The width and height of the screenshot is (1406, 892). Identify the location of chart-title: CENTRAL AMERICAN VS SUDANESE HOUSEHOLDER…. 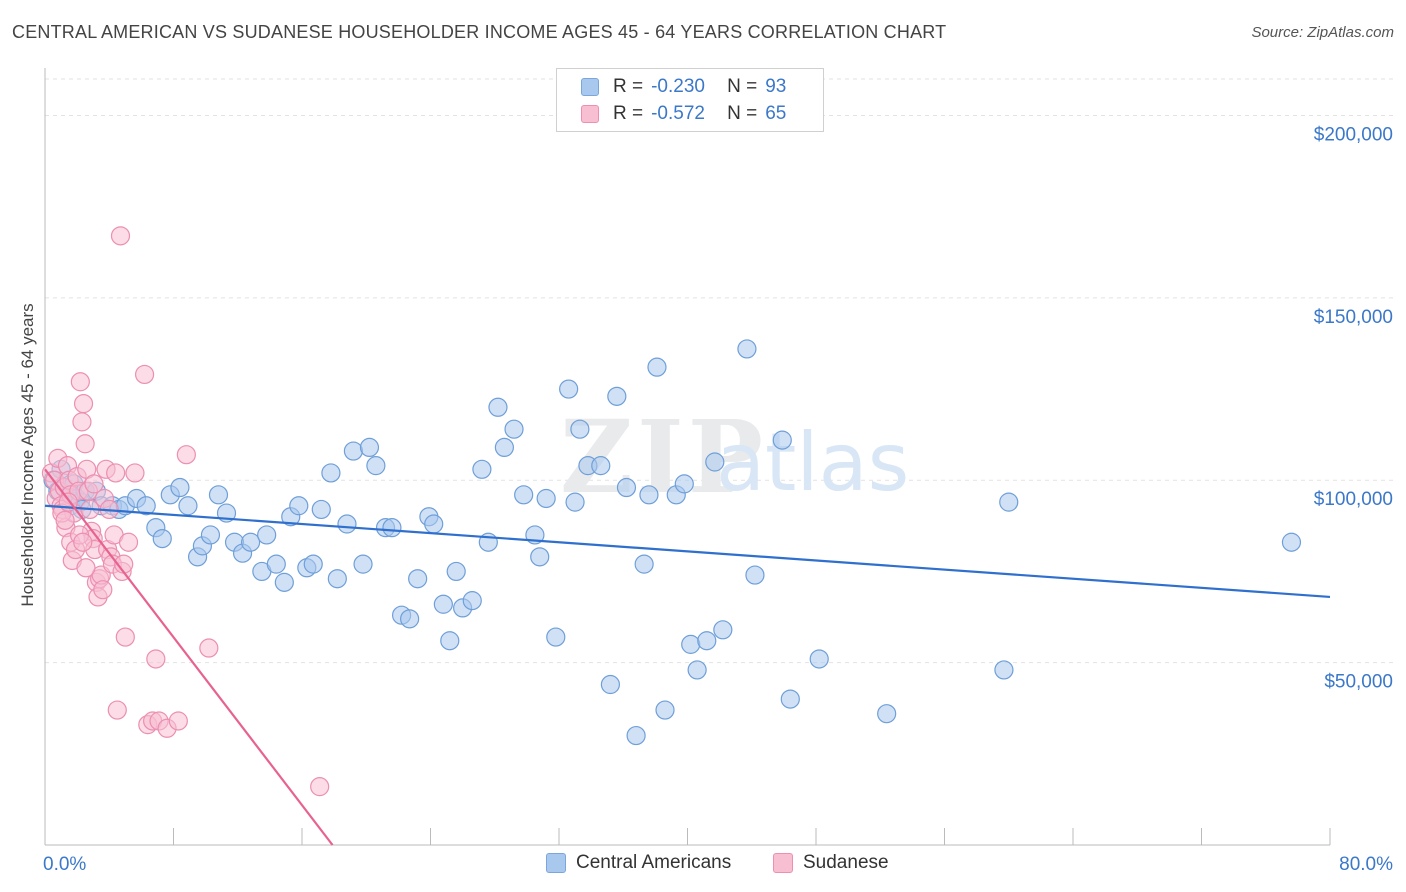
(479, 32).